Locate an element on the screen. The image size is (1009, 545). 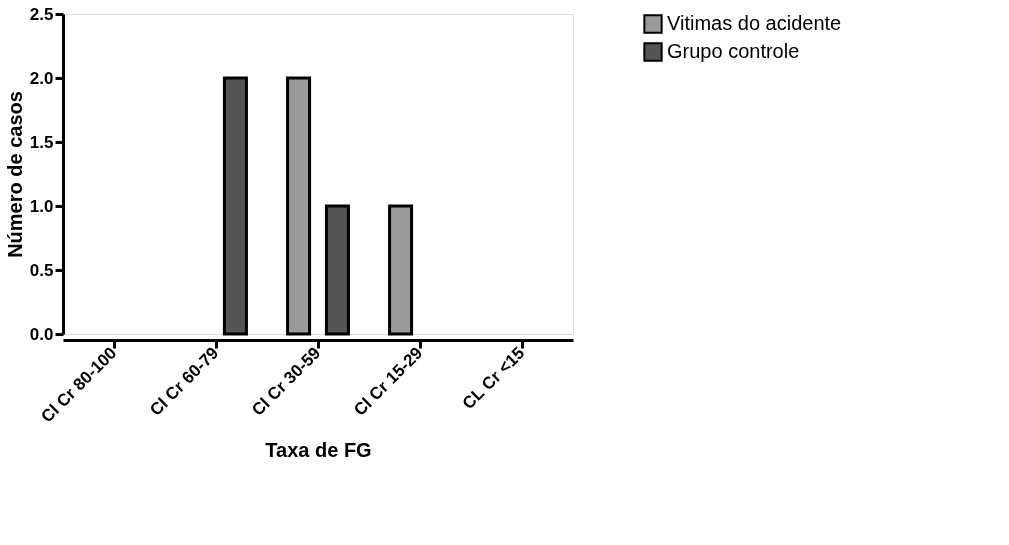
y-tick-label: 0.0 is located at coordinates (41, 334).